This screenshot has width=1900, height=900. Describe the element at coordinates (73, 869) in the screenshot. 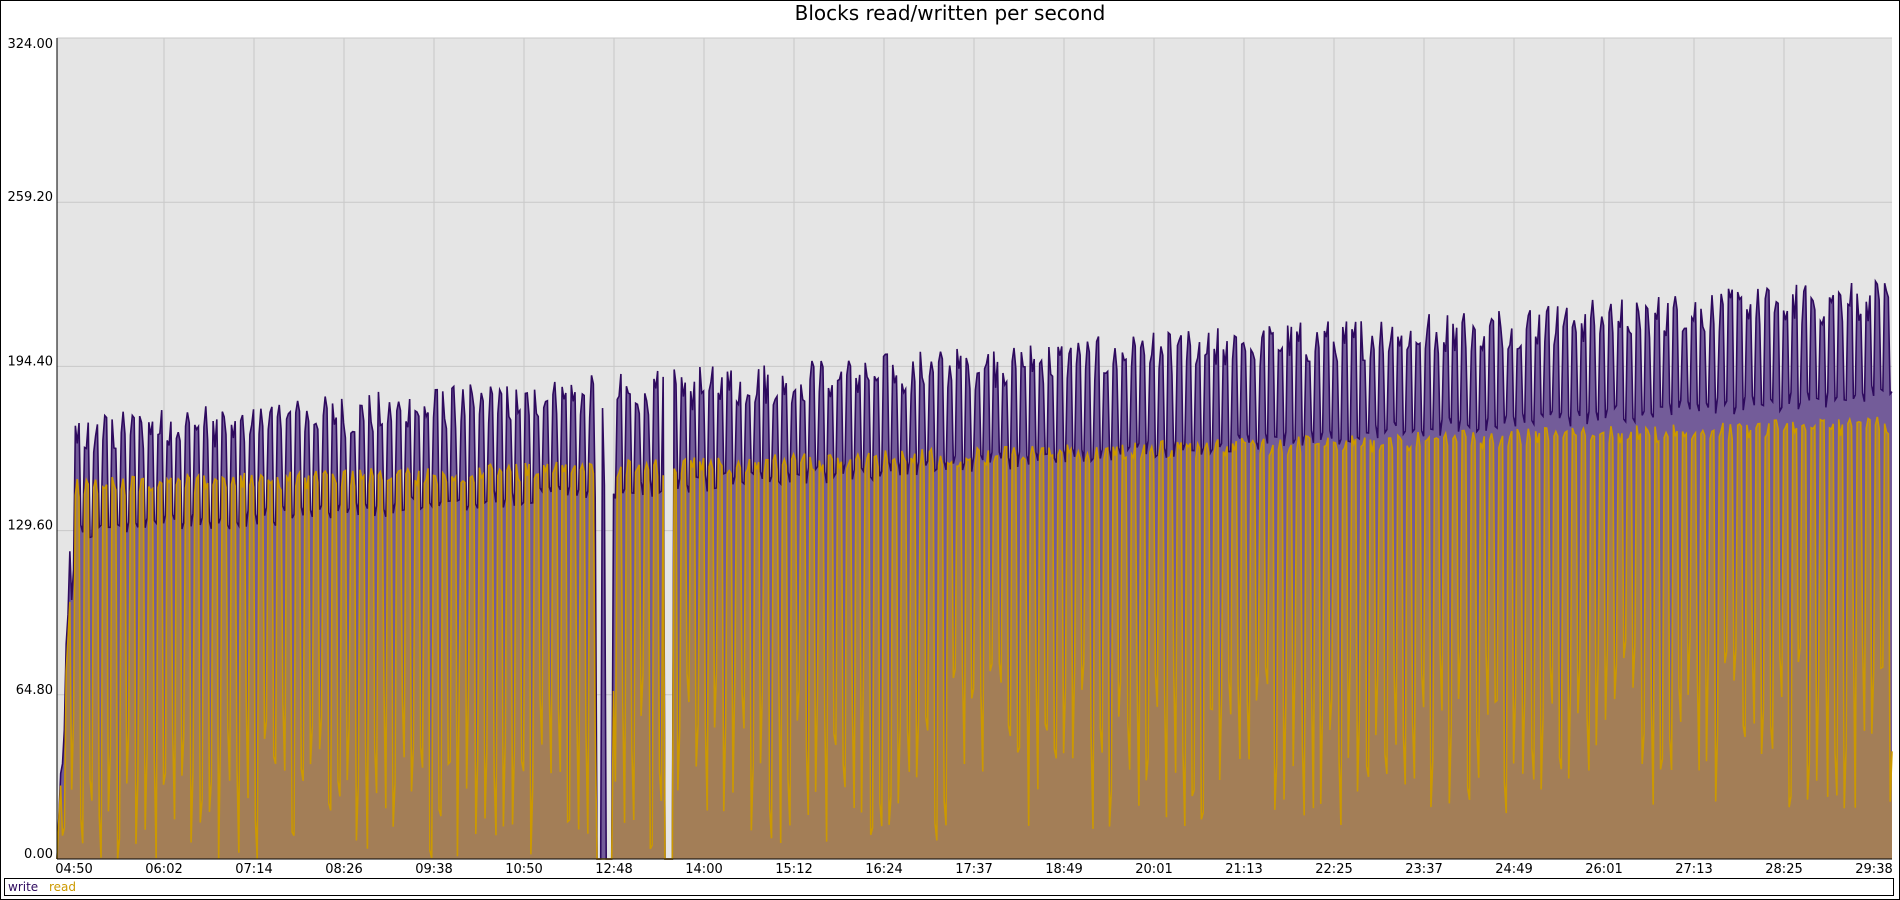

I see `x-tick-label: 04:50` at that location.